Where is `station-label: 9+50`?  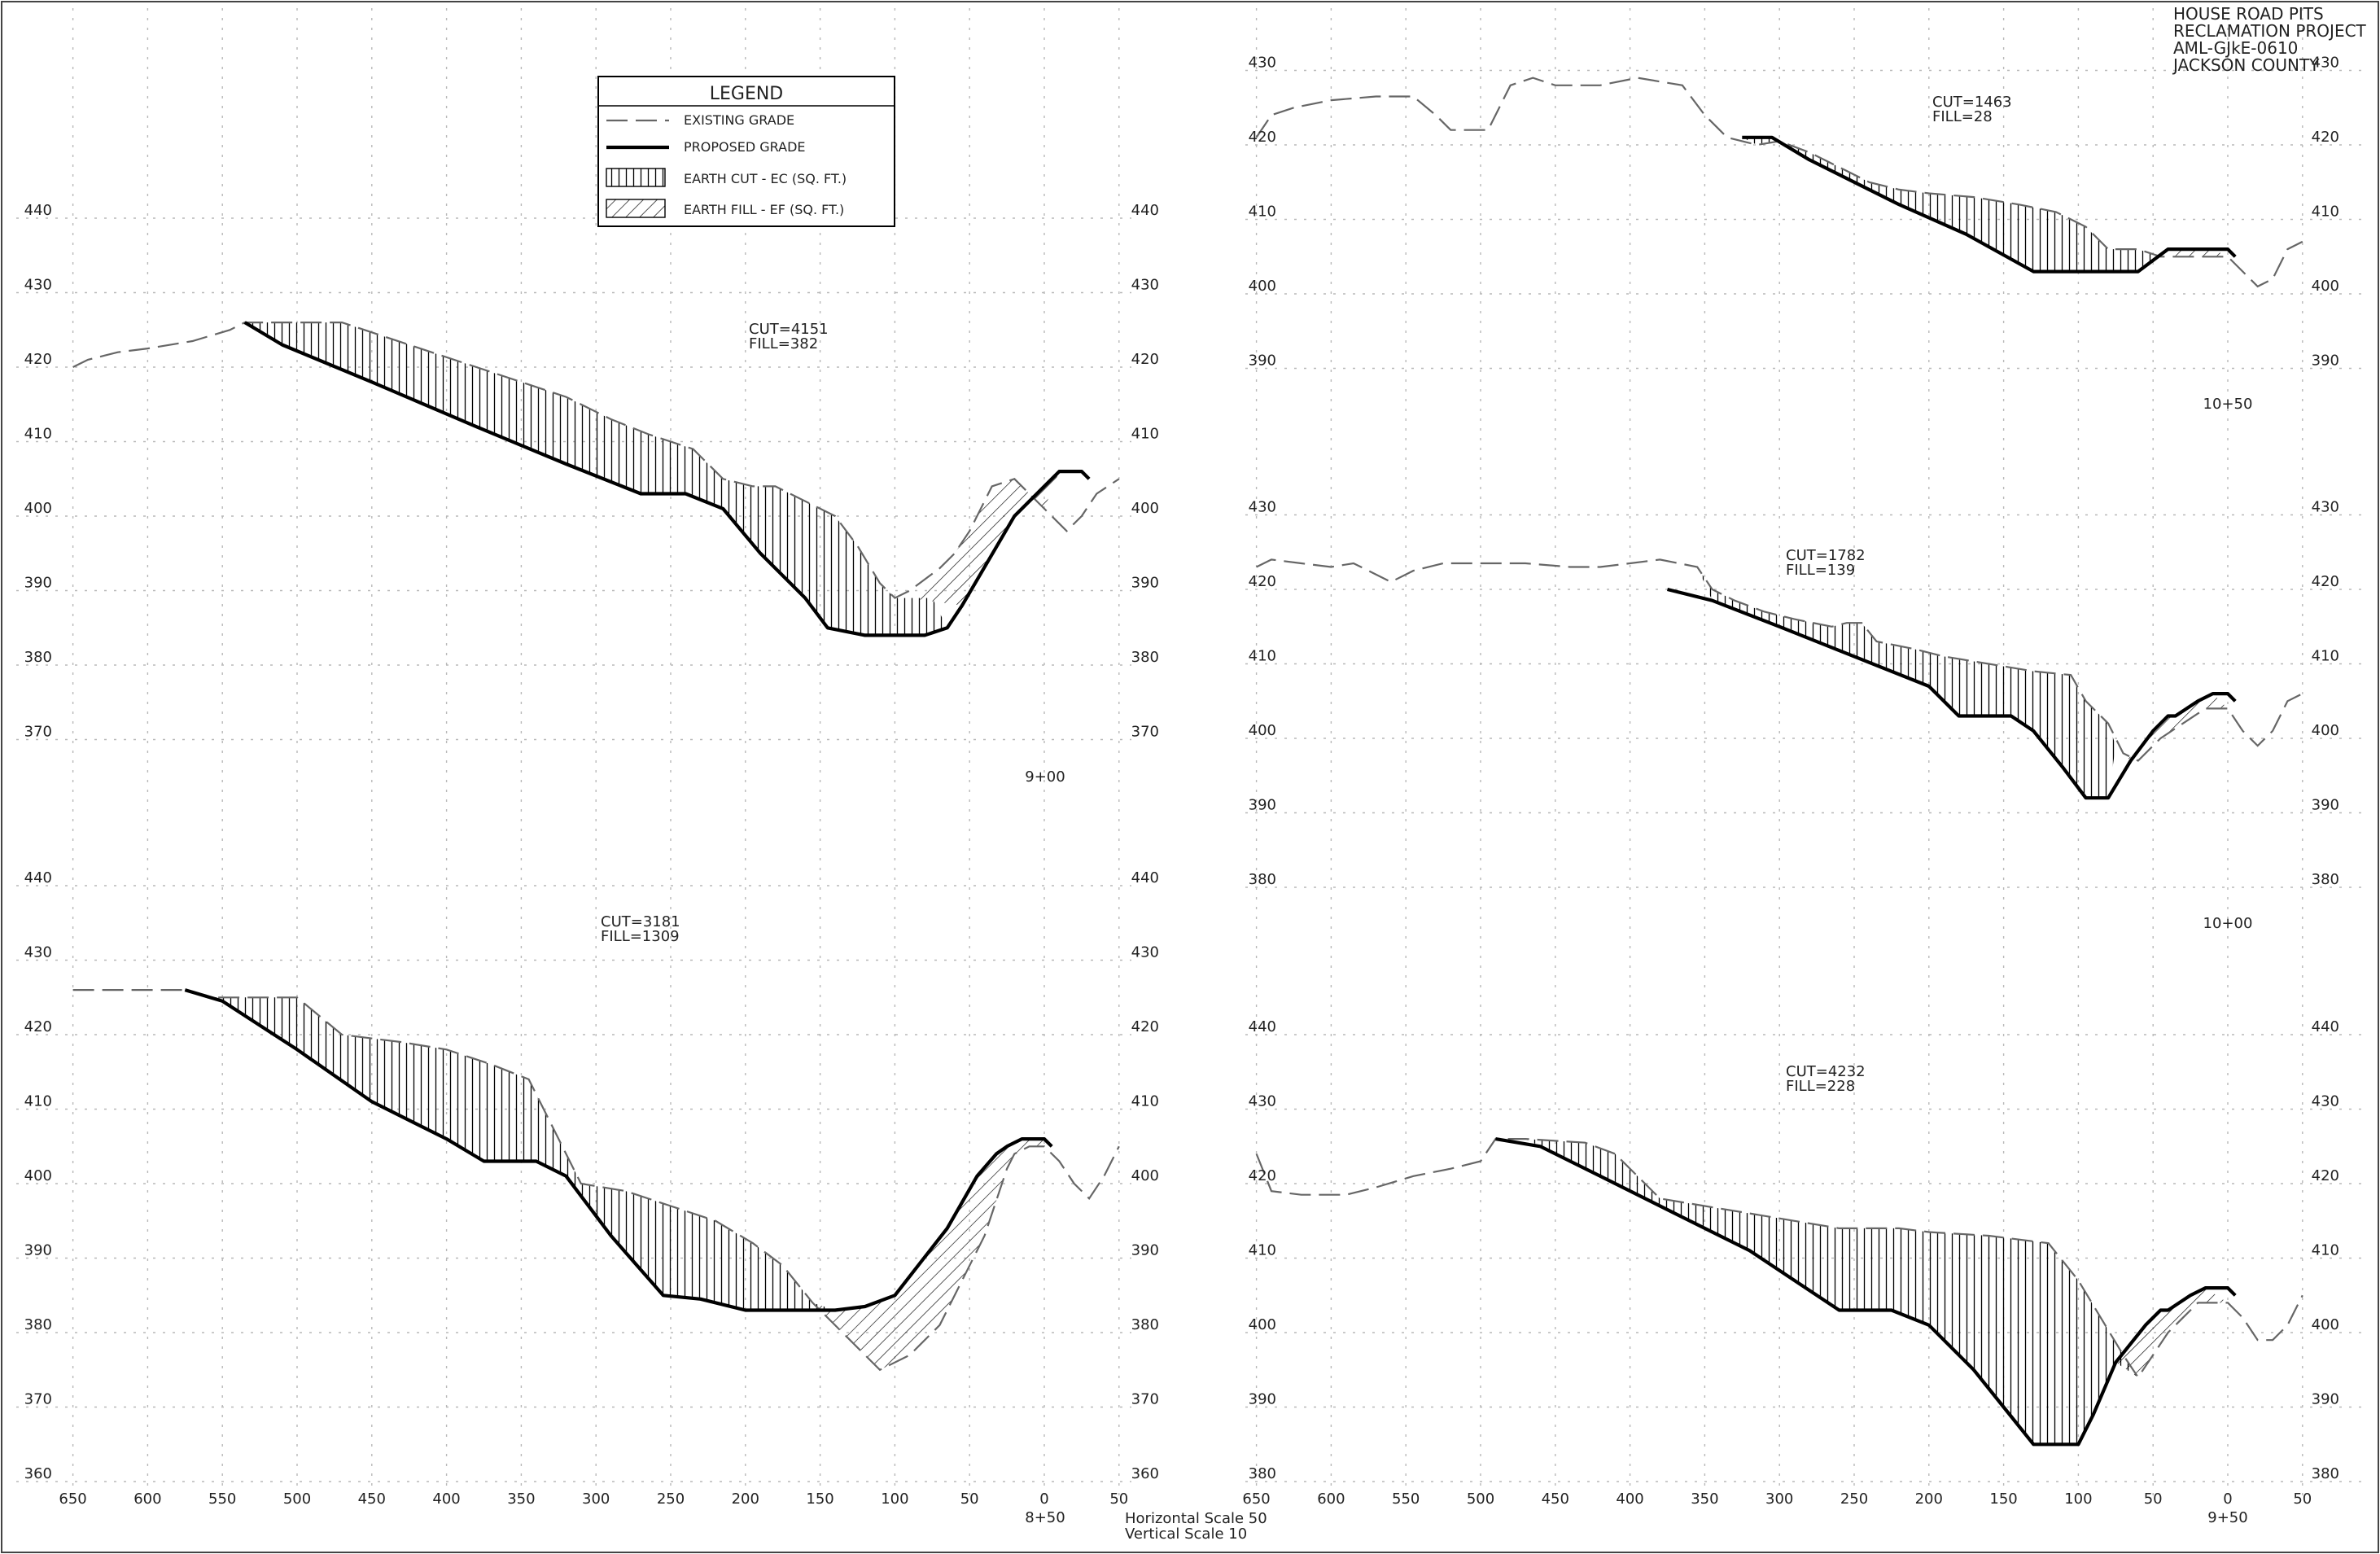
station-label: 9+50 is located at coordinates (2227, 1517).